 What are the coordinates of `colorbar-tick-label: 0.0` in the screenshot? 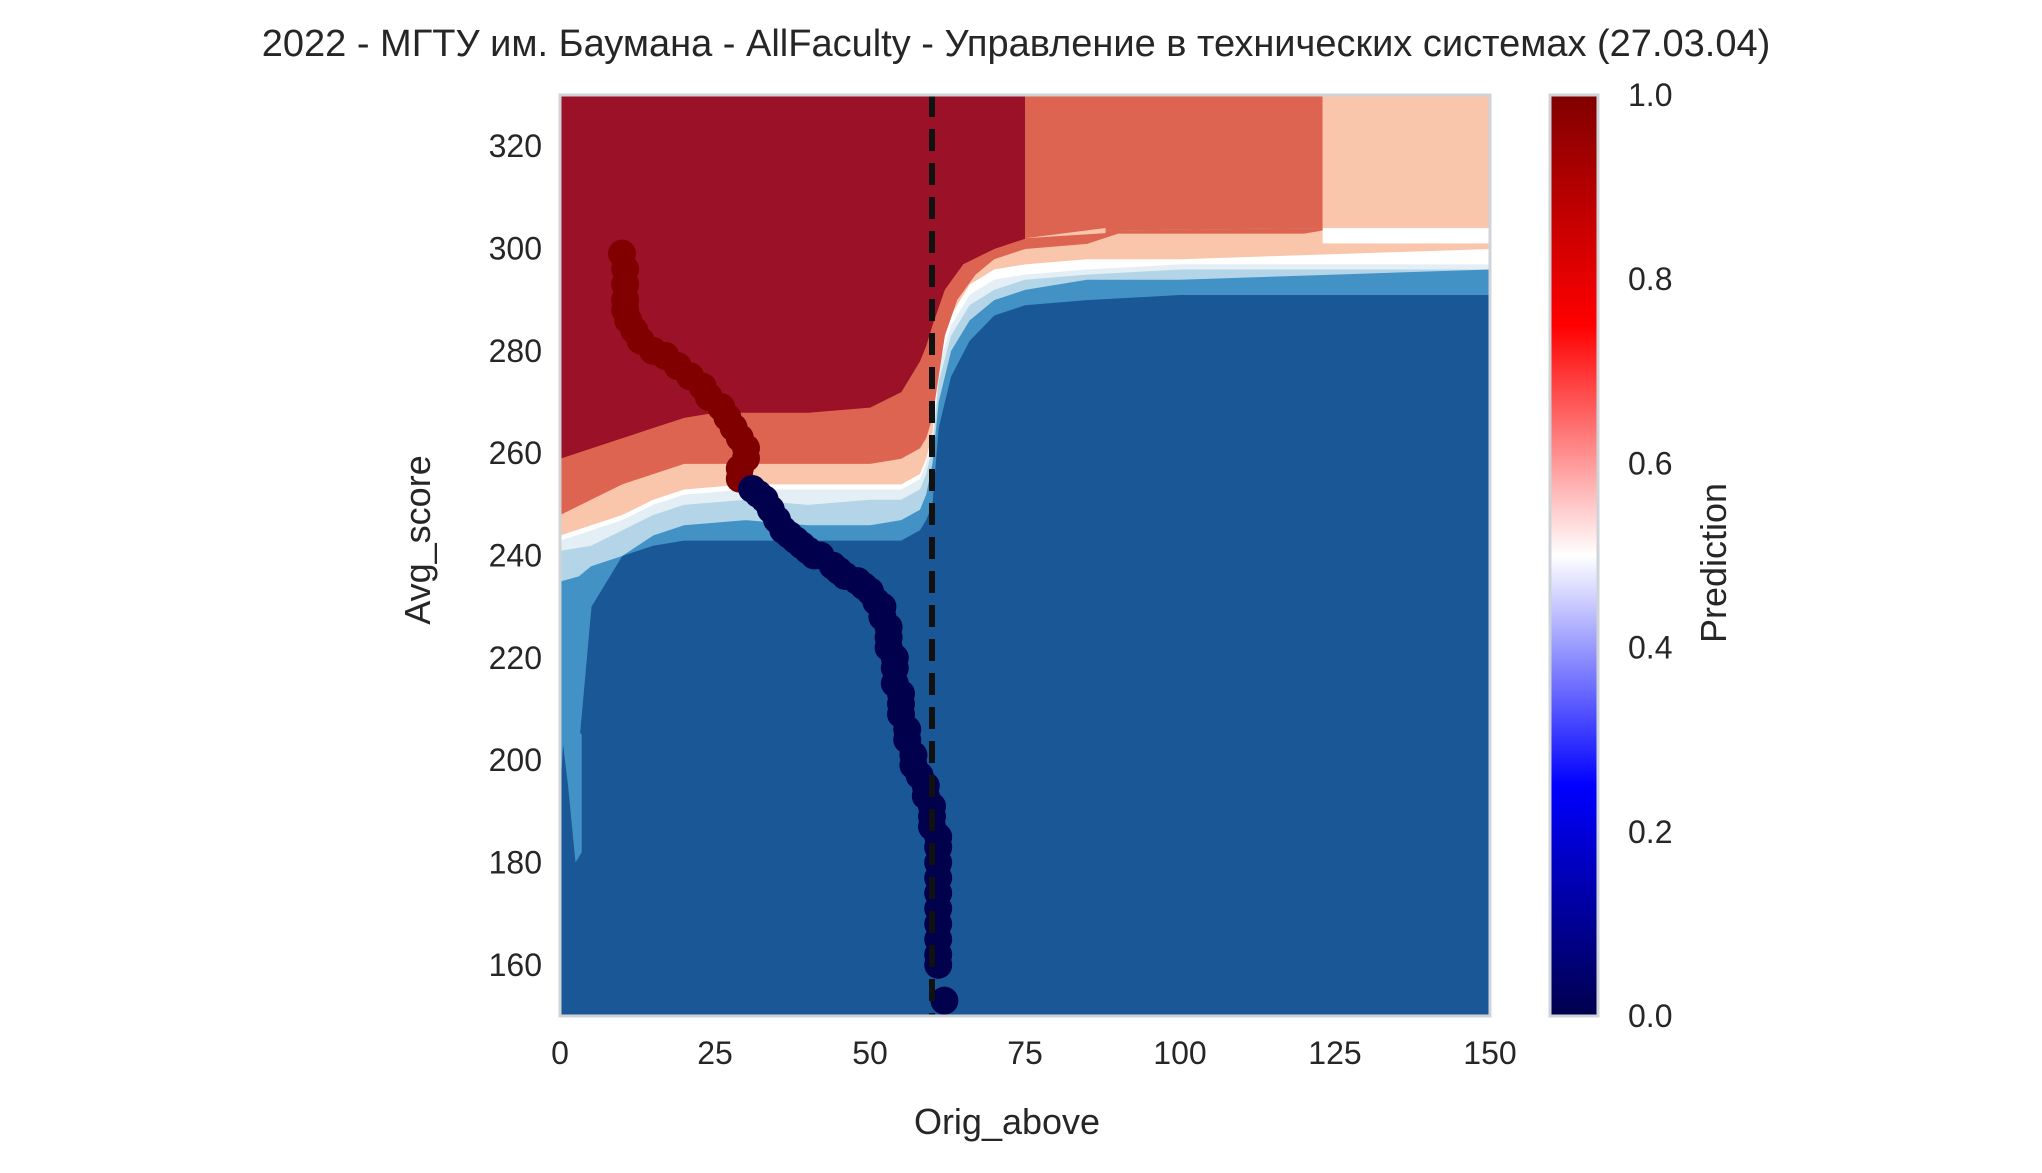 It's located at (1650, 1016).